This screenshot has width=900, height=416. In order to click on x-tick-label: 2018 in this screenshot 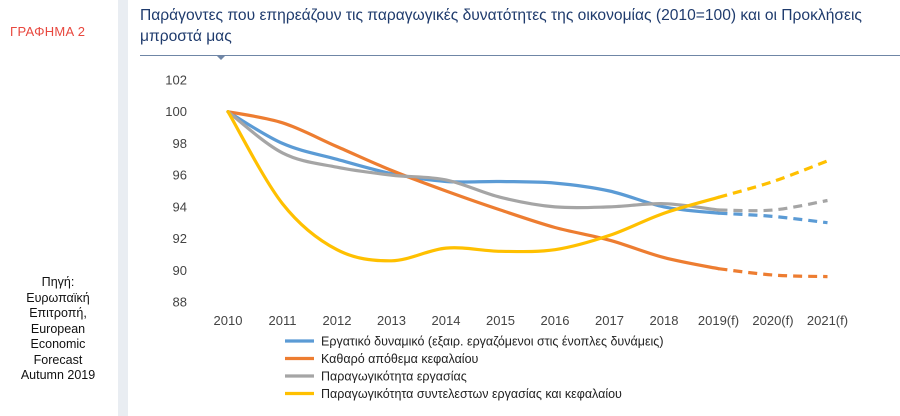, I will do `click(664, 320)`.